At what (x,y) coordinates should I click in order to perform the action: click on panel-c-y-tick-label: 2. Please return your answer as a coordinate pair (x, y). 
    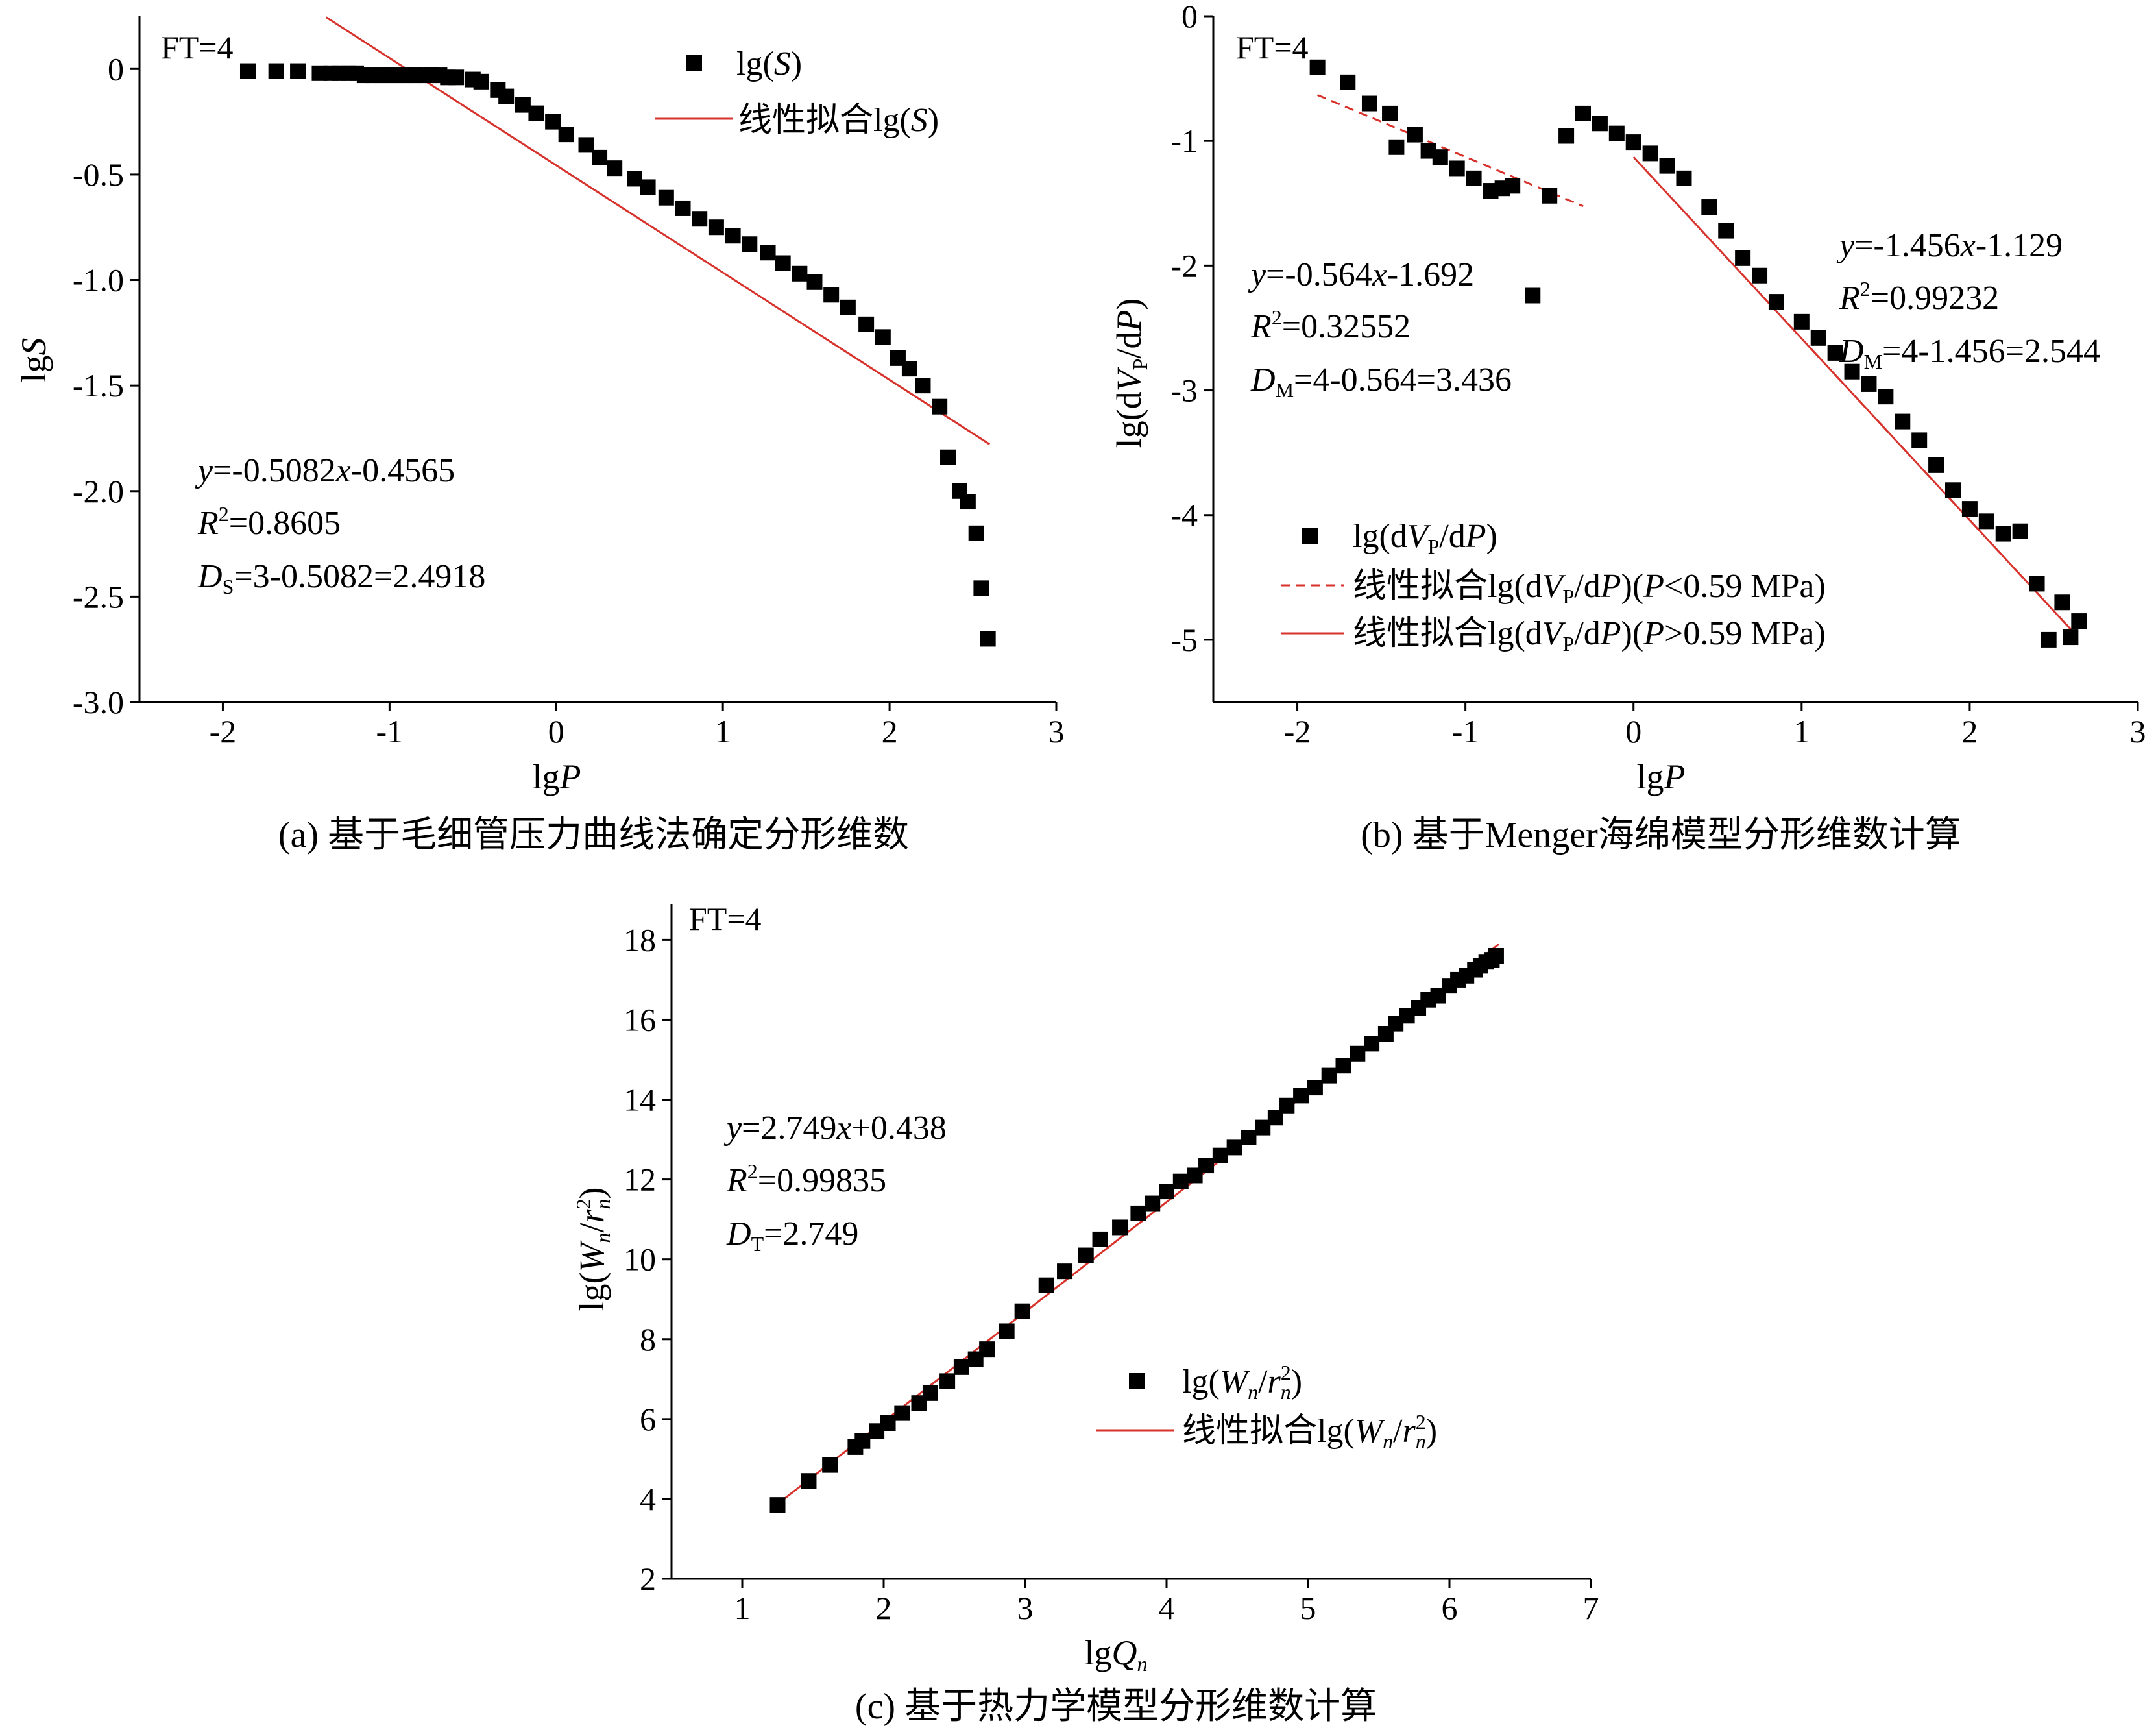
    Looking at the image, I should click on (648, 1579).